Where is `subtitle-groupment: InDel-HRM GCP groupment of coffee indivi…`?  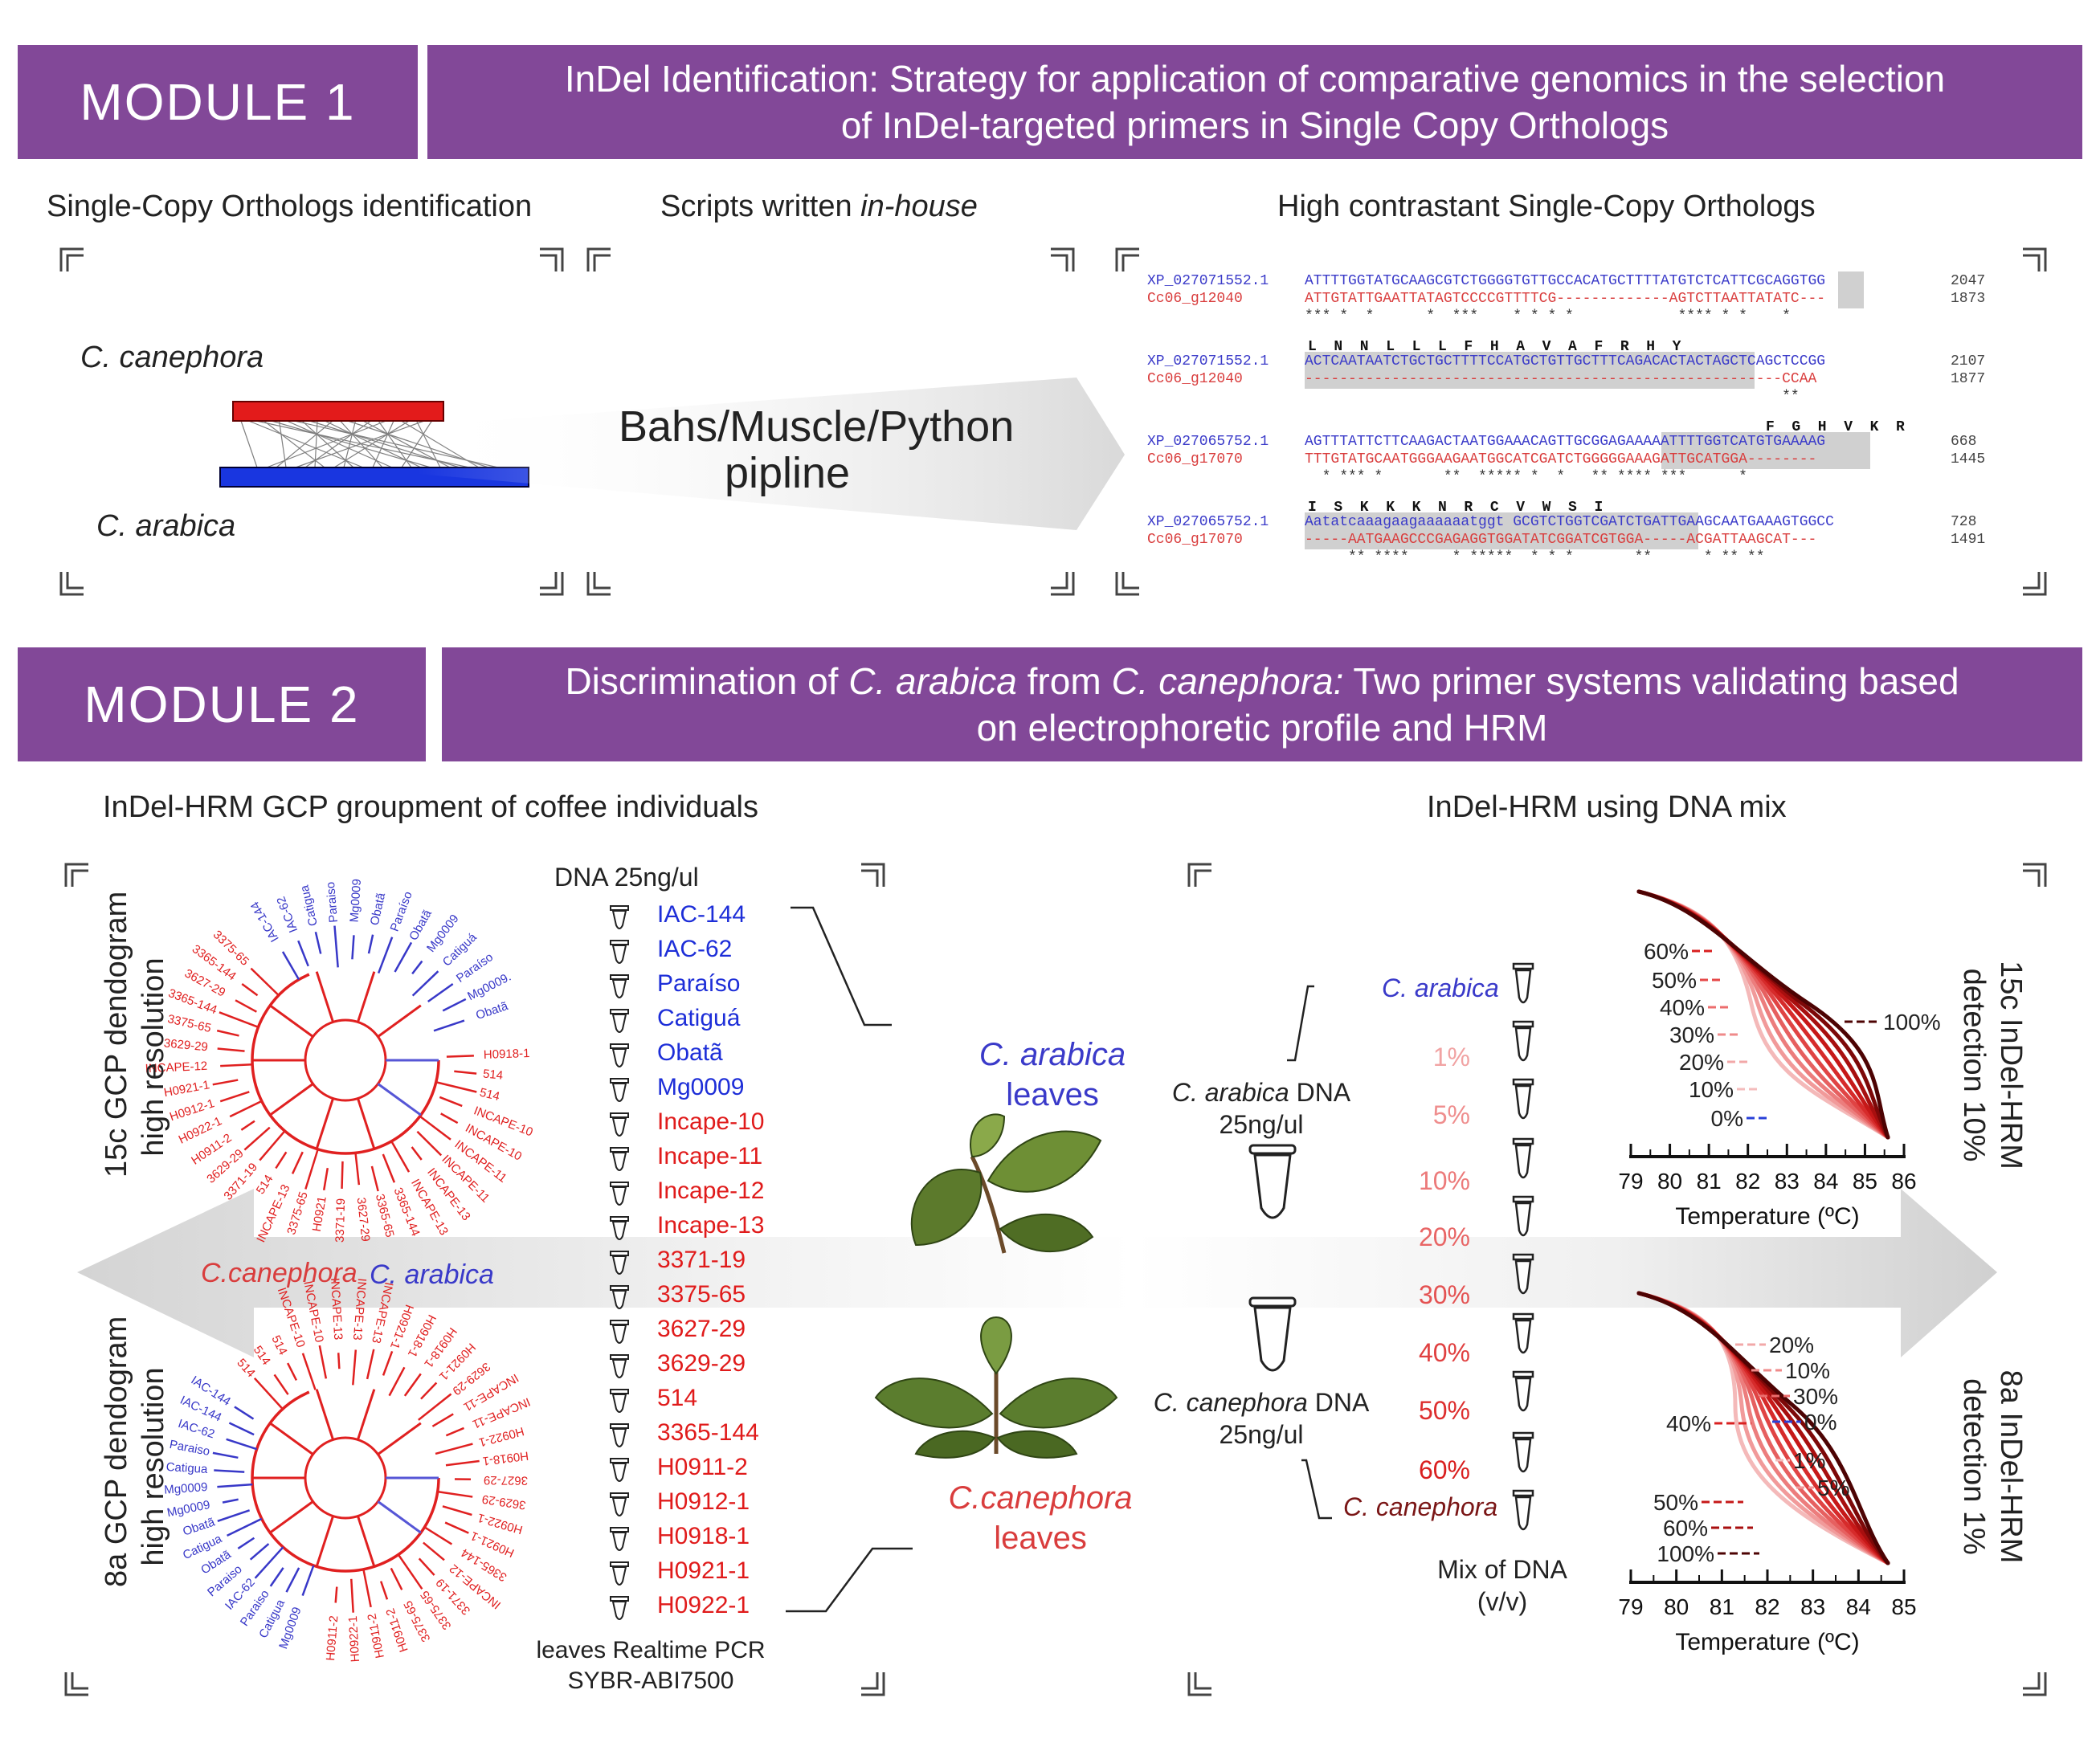 subtitle-groupment: InDel-HRM GCP groupment of coffee indivi… is located at coordinates (430, 807).